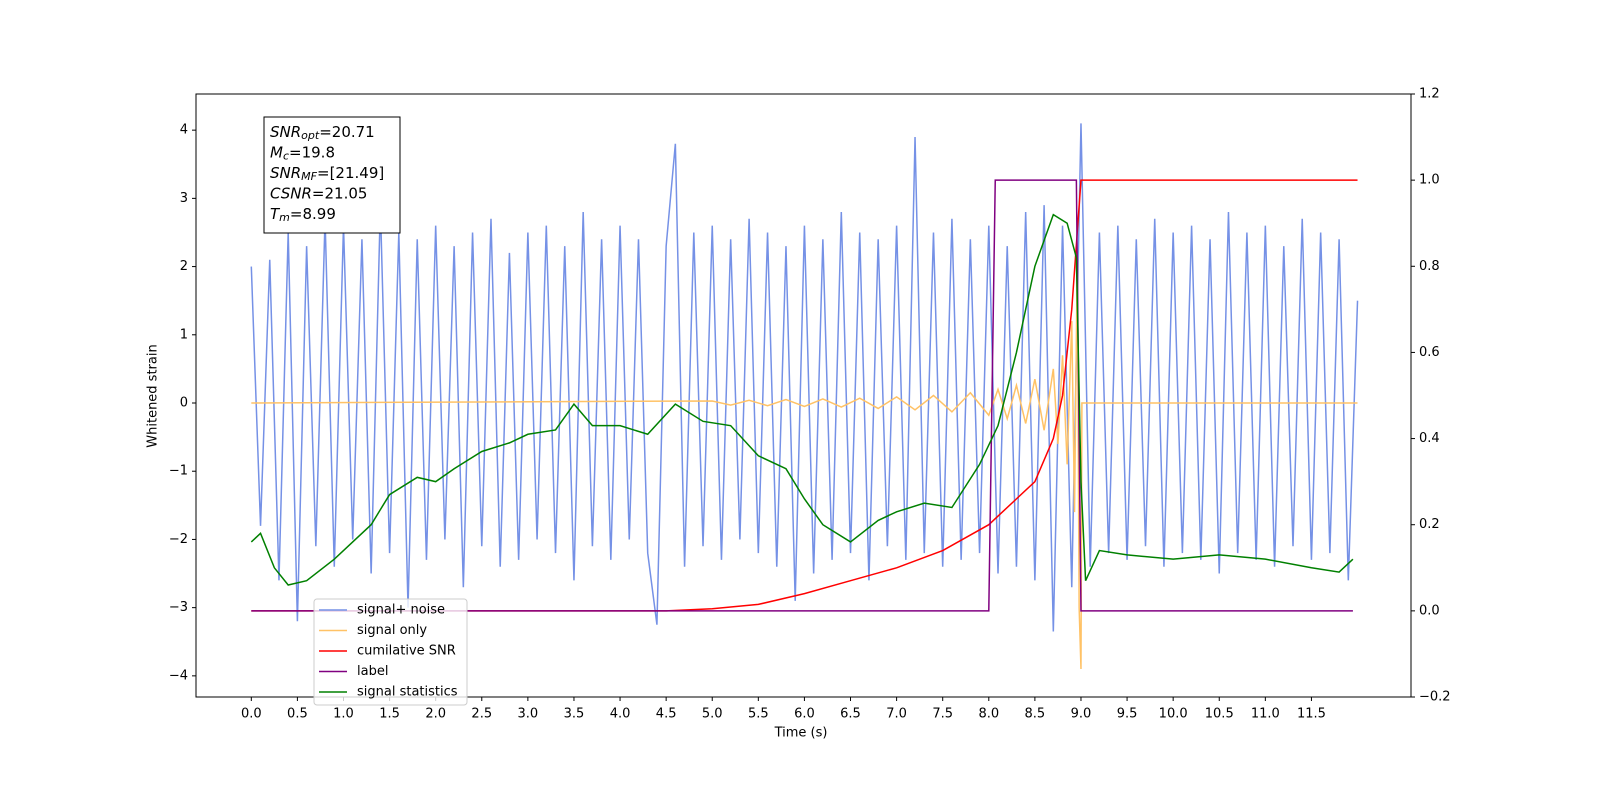 The image size is (1600, 800). I want to click on annotation-sub: opt, so click(310, 135).